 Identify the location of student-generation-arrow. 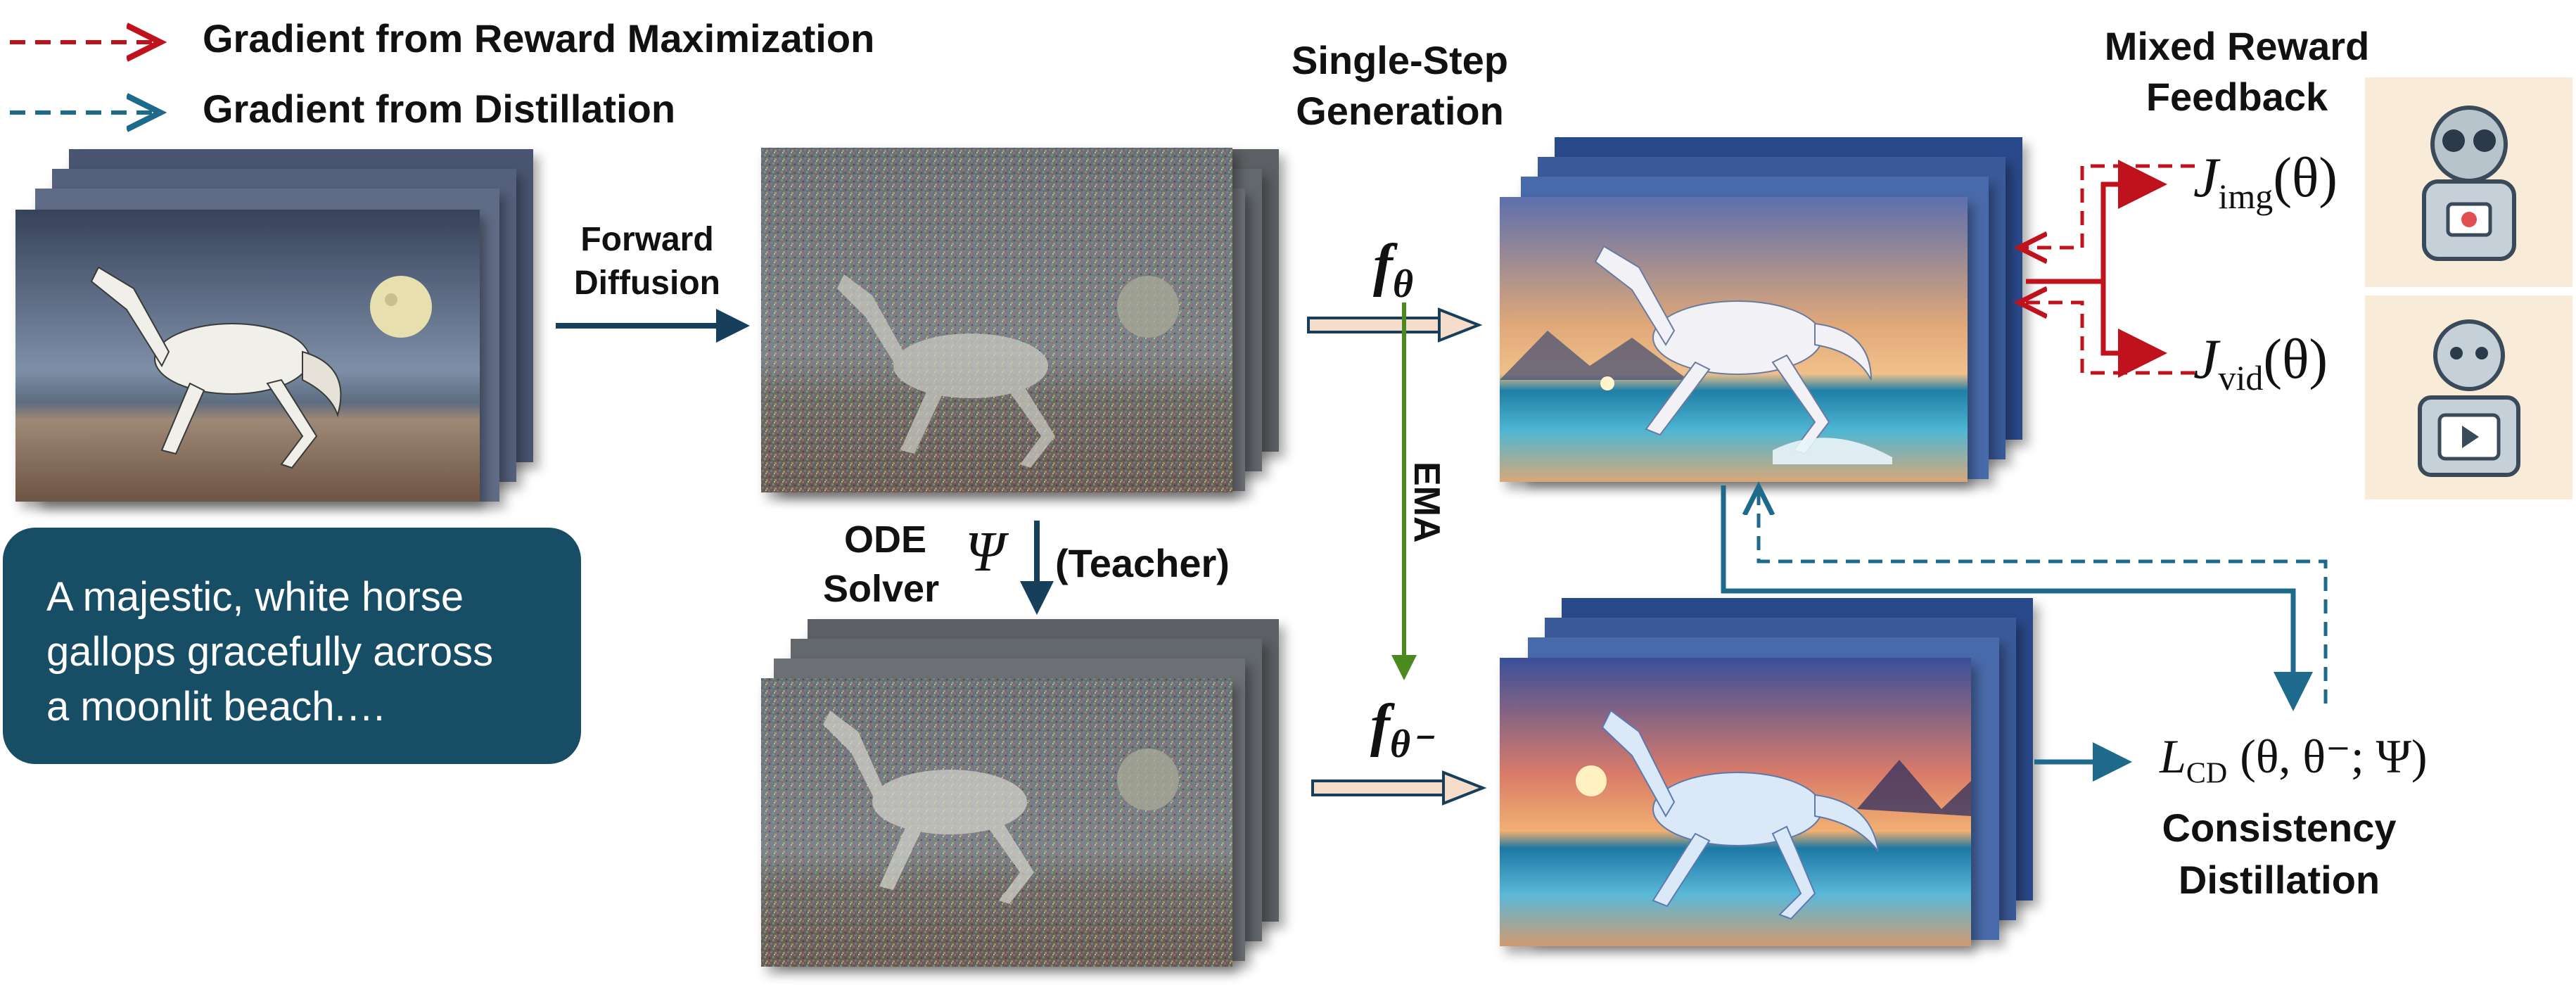
(1395, 325).